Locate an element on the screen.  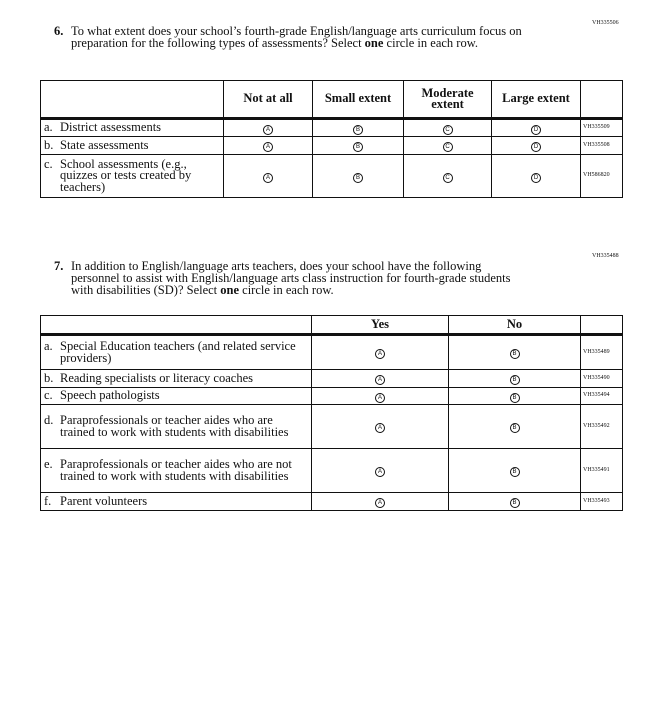
row-label: Parent volunteers is located at coordinates (104, 500).